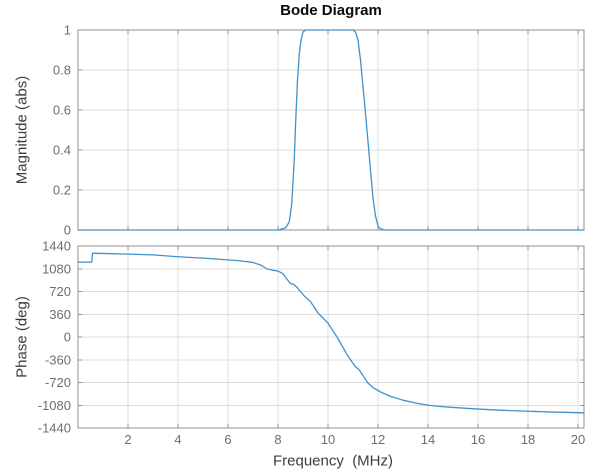 The width and height of the screenshot is (600, 476). Describe the element at coordinates (58, 382) in the screenshot. I see `y-tick-label: -720` at that location.